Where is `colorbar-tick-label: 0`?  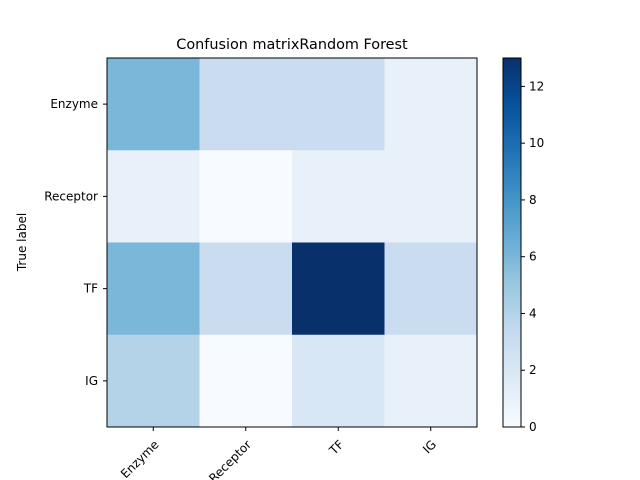 colorbar-tick-label: 0 is located at coordinates (533, 427).